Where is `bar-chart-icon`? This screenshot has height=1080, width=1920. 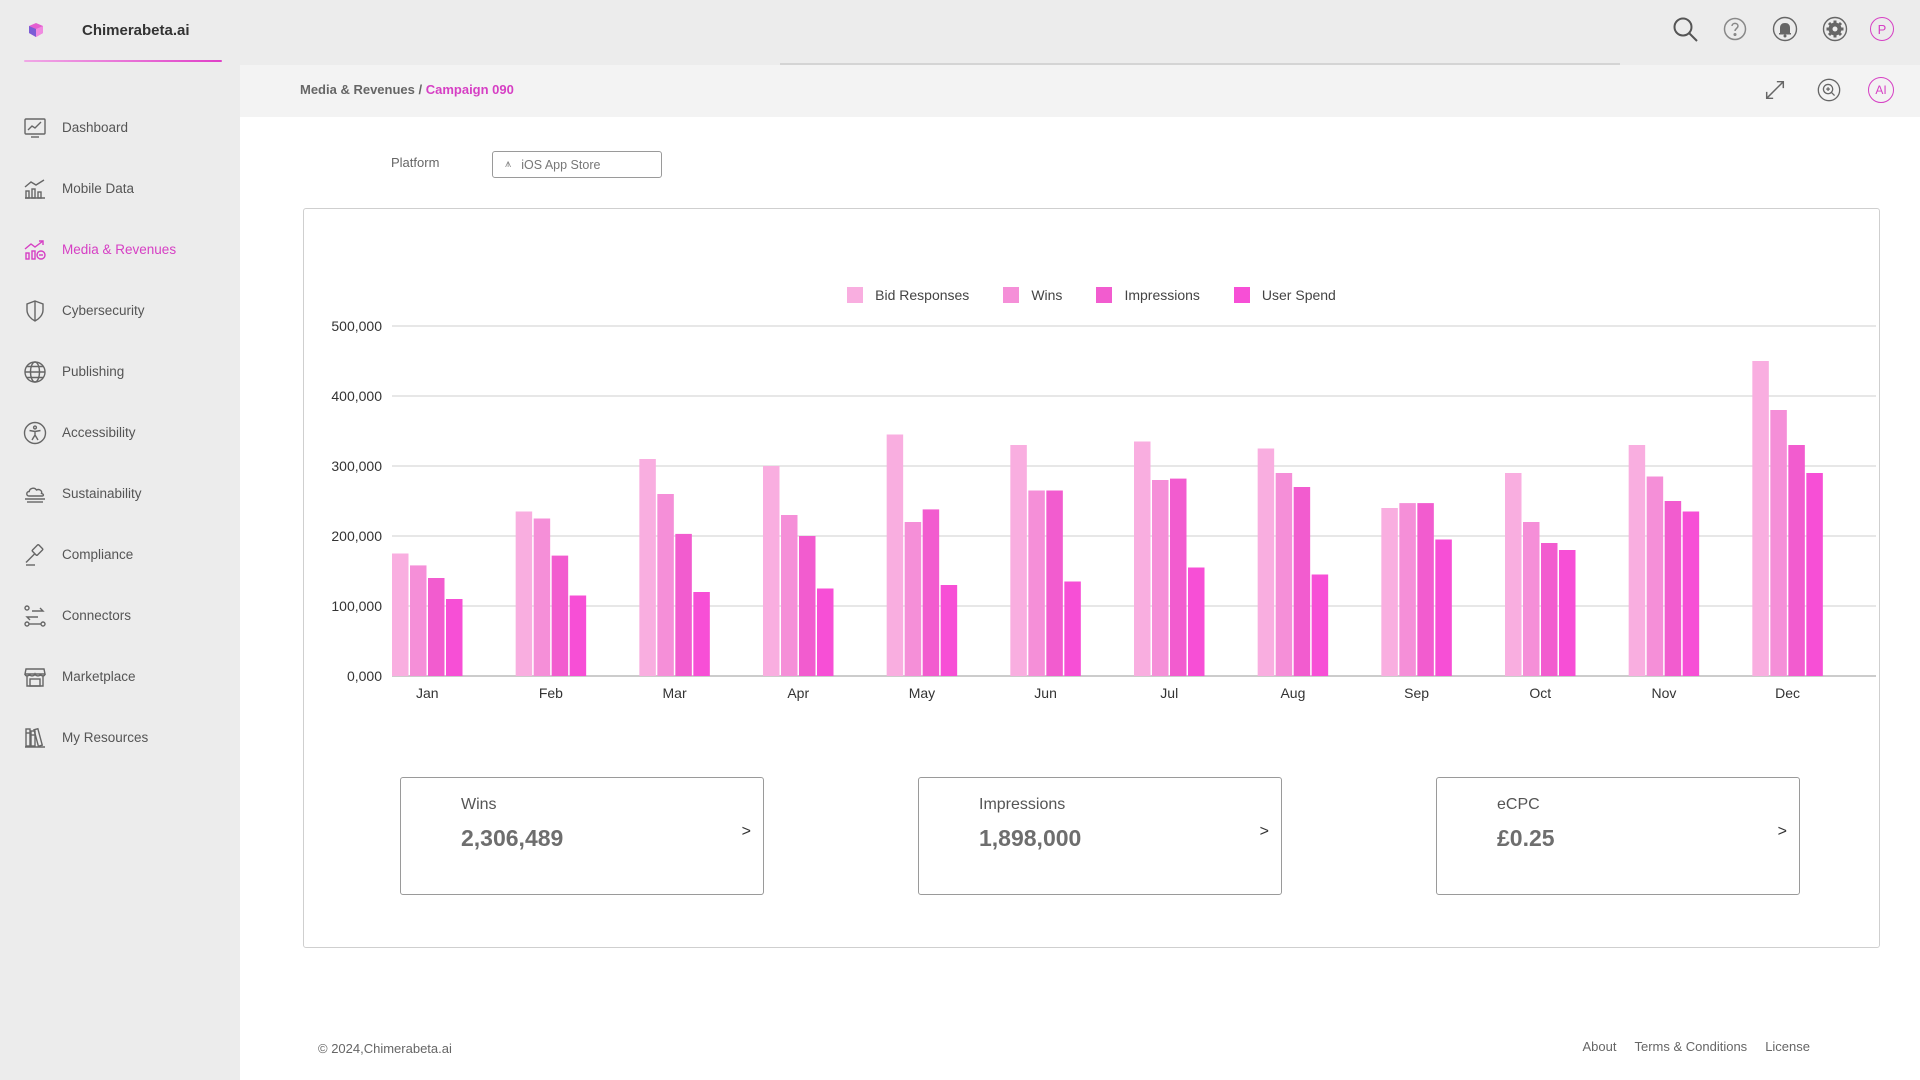
bar-chart-icon is located at coordinates (35, 189).